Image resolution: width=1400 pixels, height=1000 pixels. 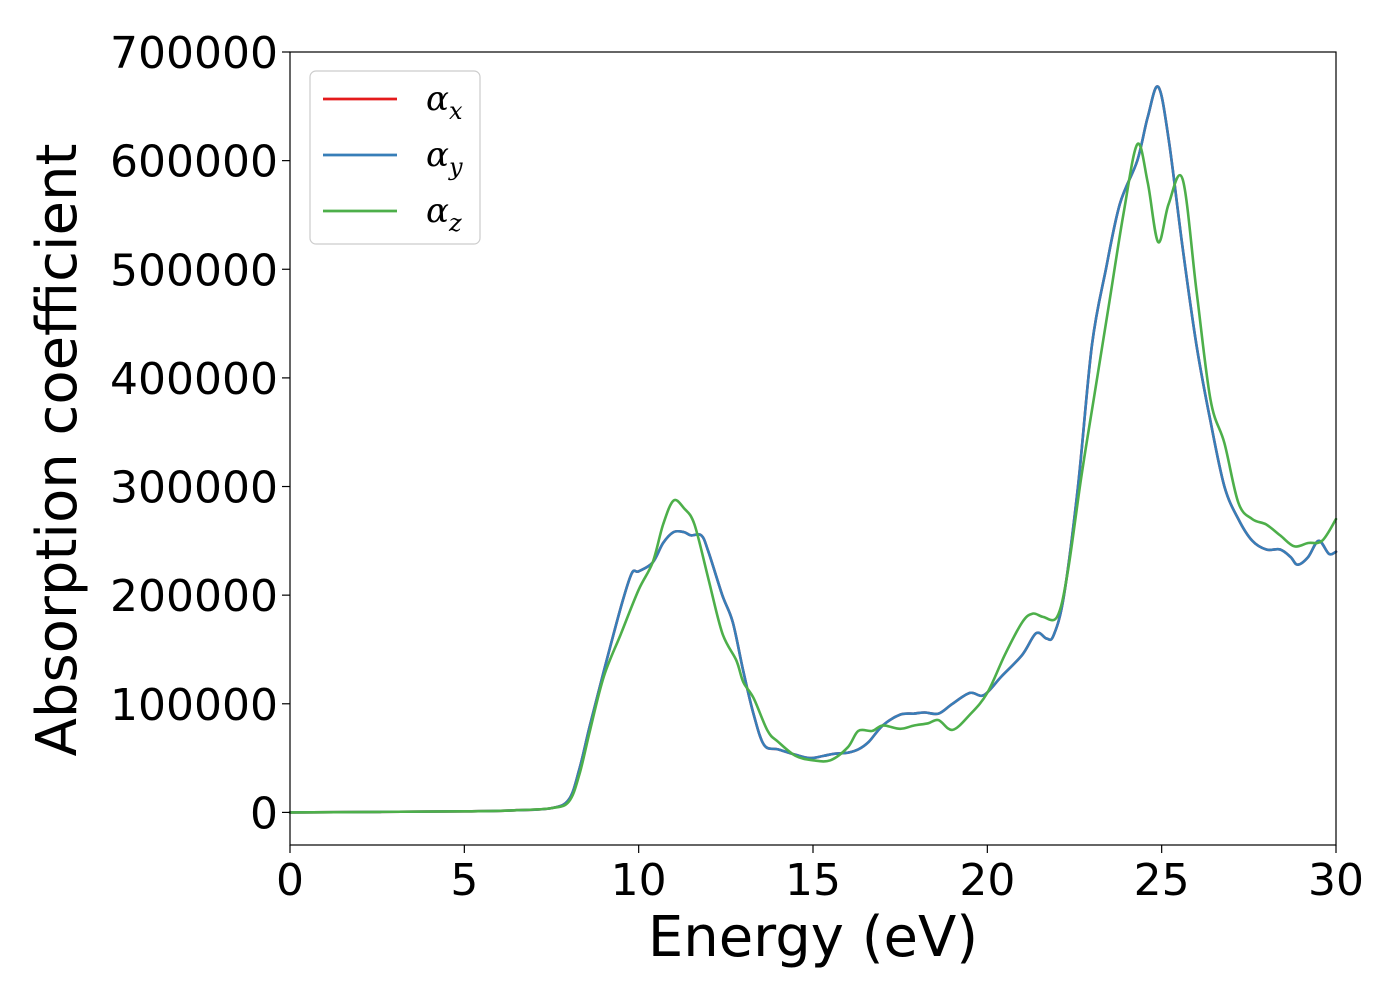 What do you see at coordinates (444, 158) in the screenshot?
I see `legend-label-alpha-y: αy` at bounding box center [444, 158].